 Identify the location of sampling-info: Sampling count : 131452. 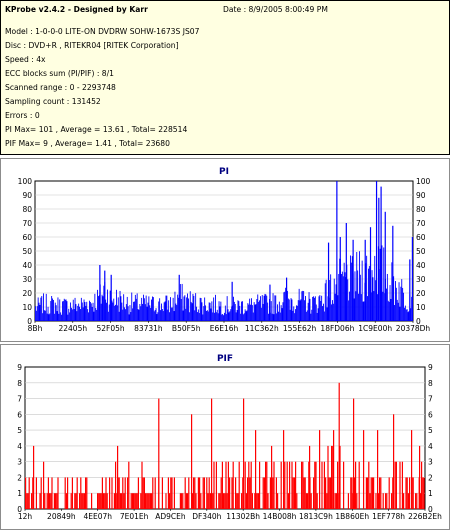
(53, 101).